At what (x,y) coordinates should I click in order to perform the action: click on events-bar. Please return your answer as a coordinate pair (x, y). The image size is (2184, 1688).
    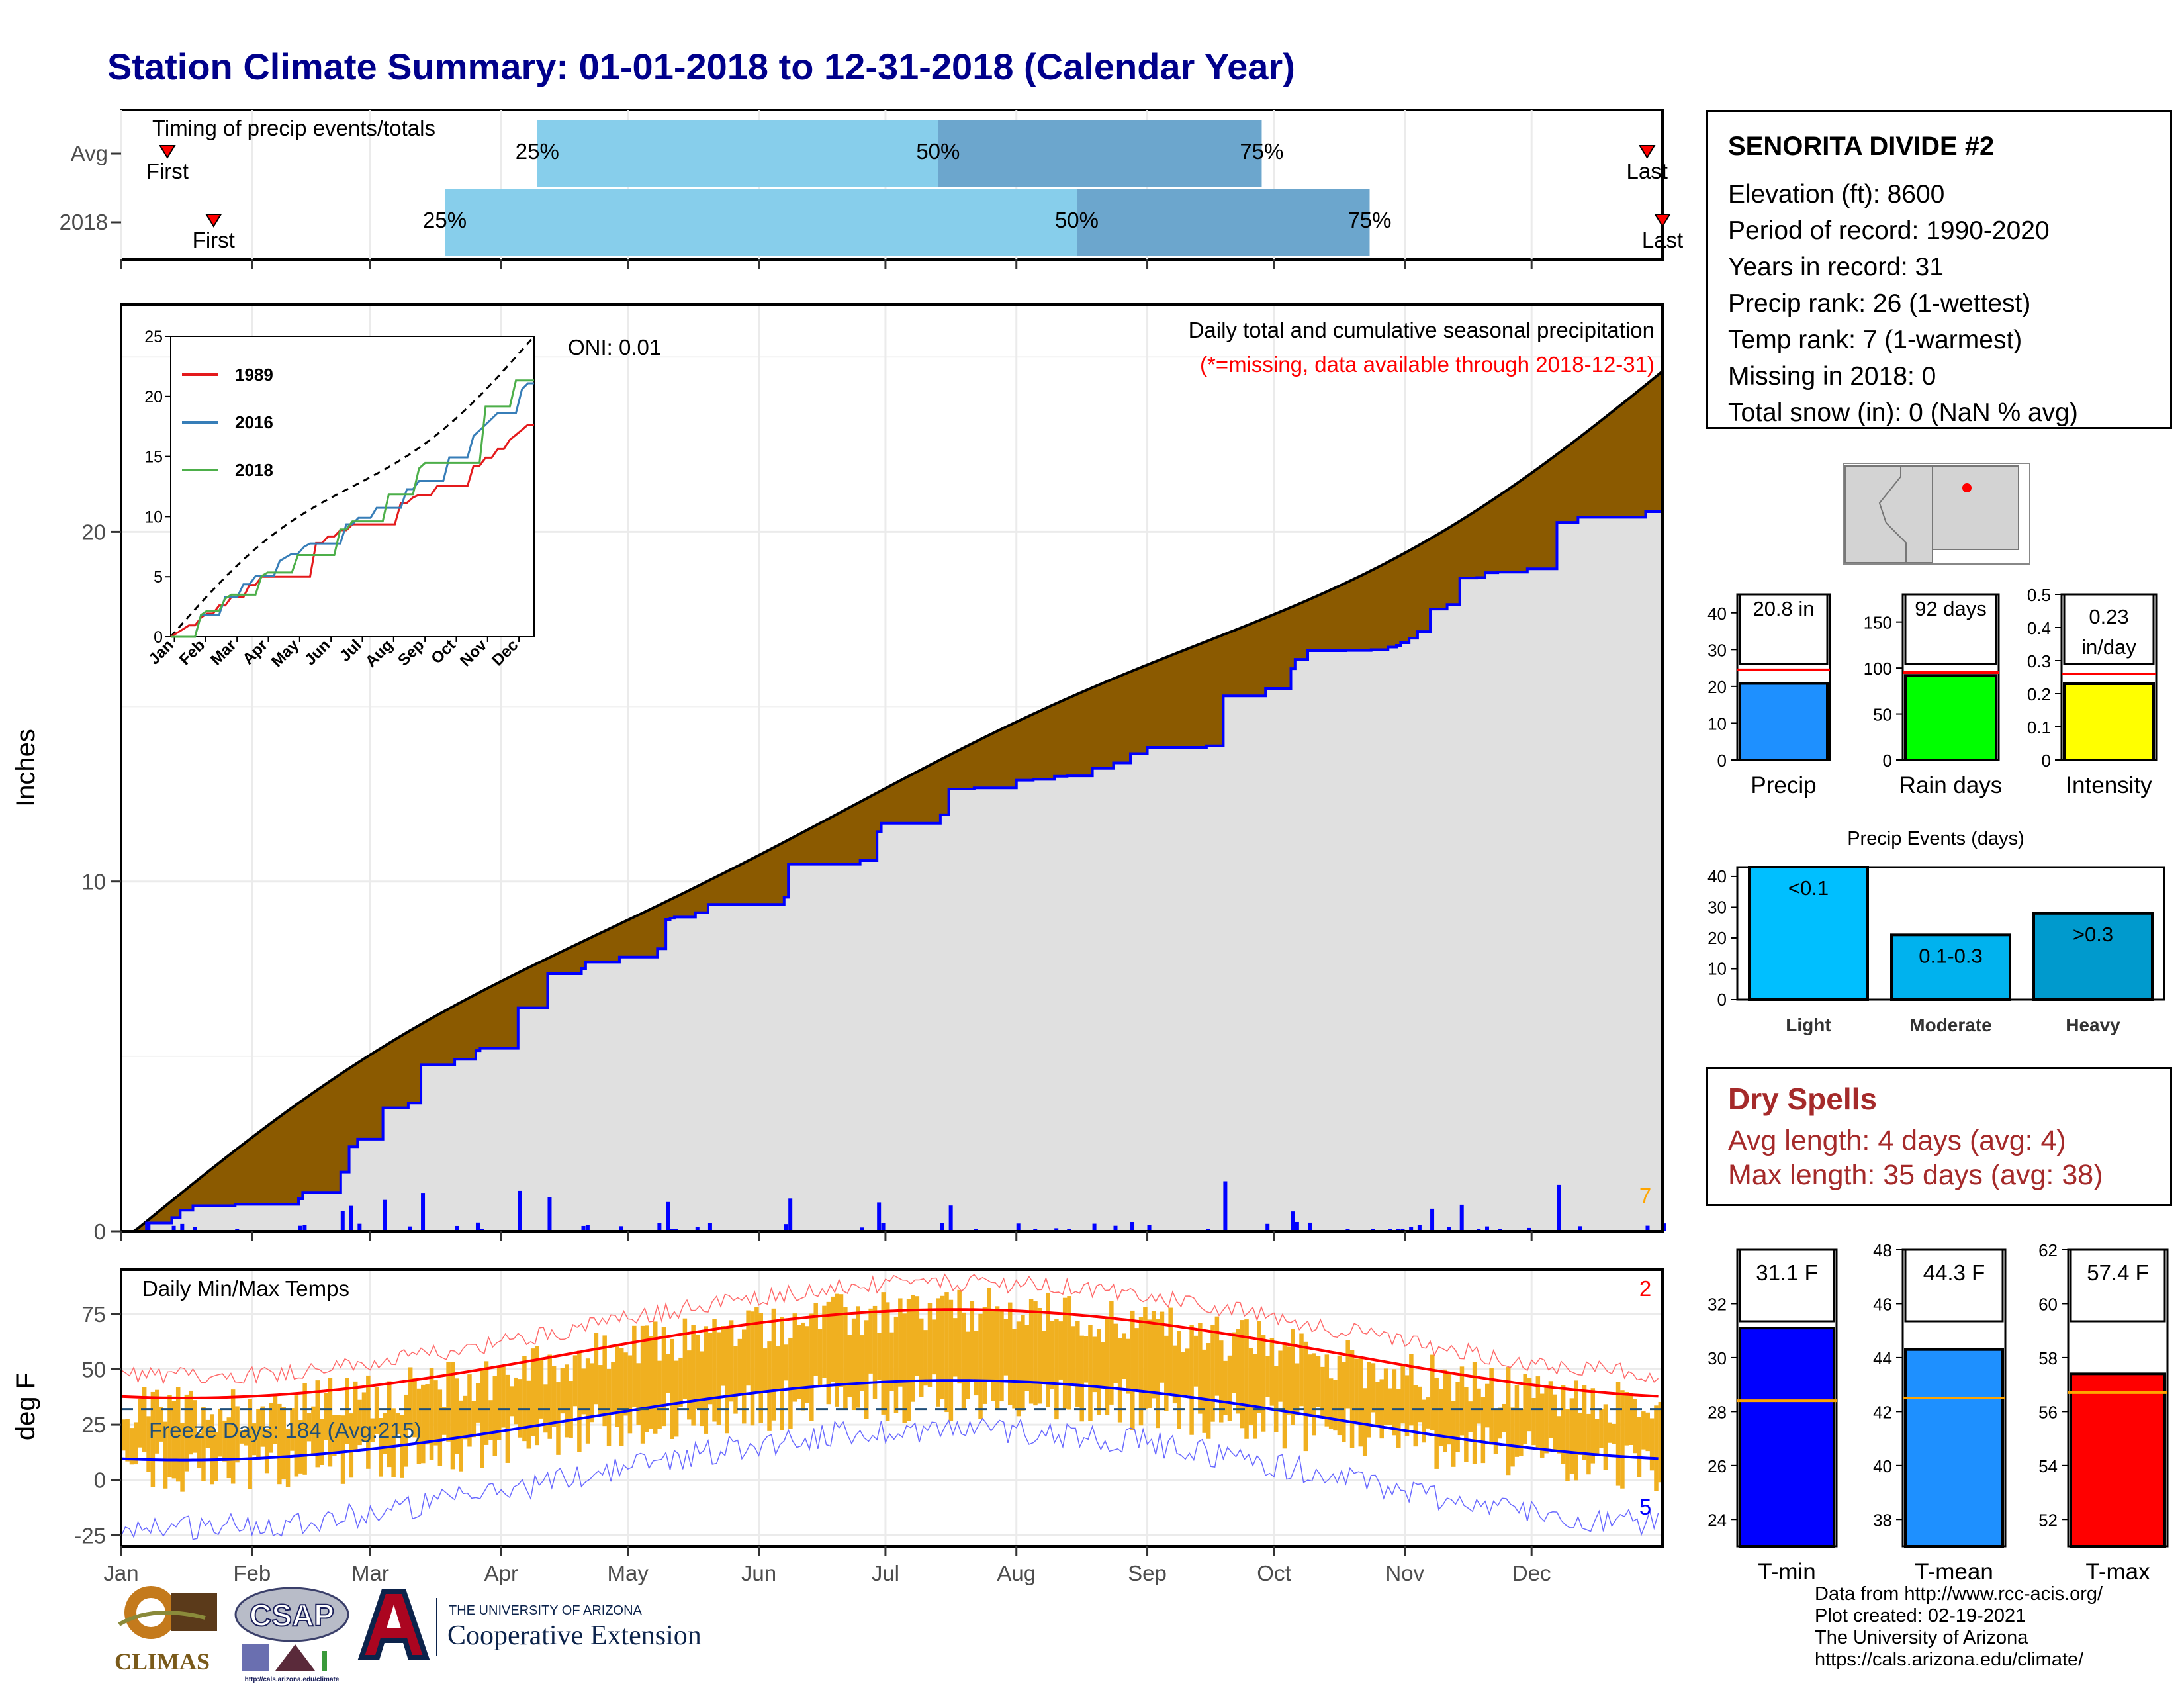
    Looking at the image, I should click on (2093, 957).